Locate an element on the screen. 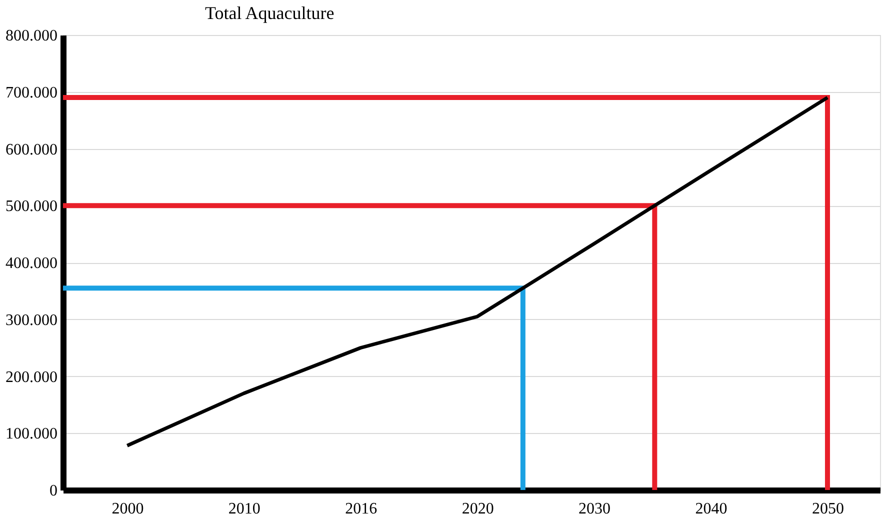 The height and width of the screenshot is (521, 885). y-tick-label: 800.000 is located at coordinates (32, 36).